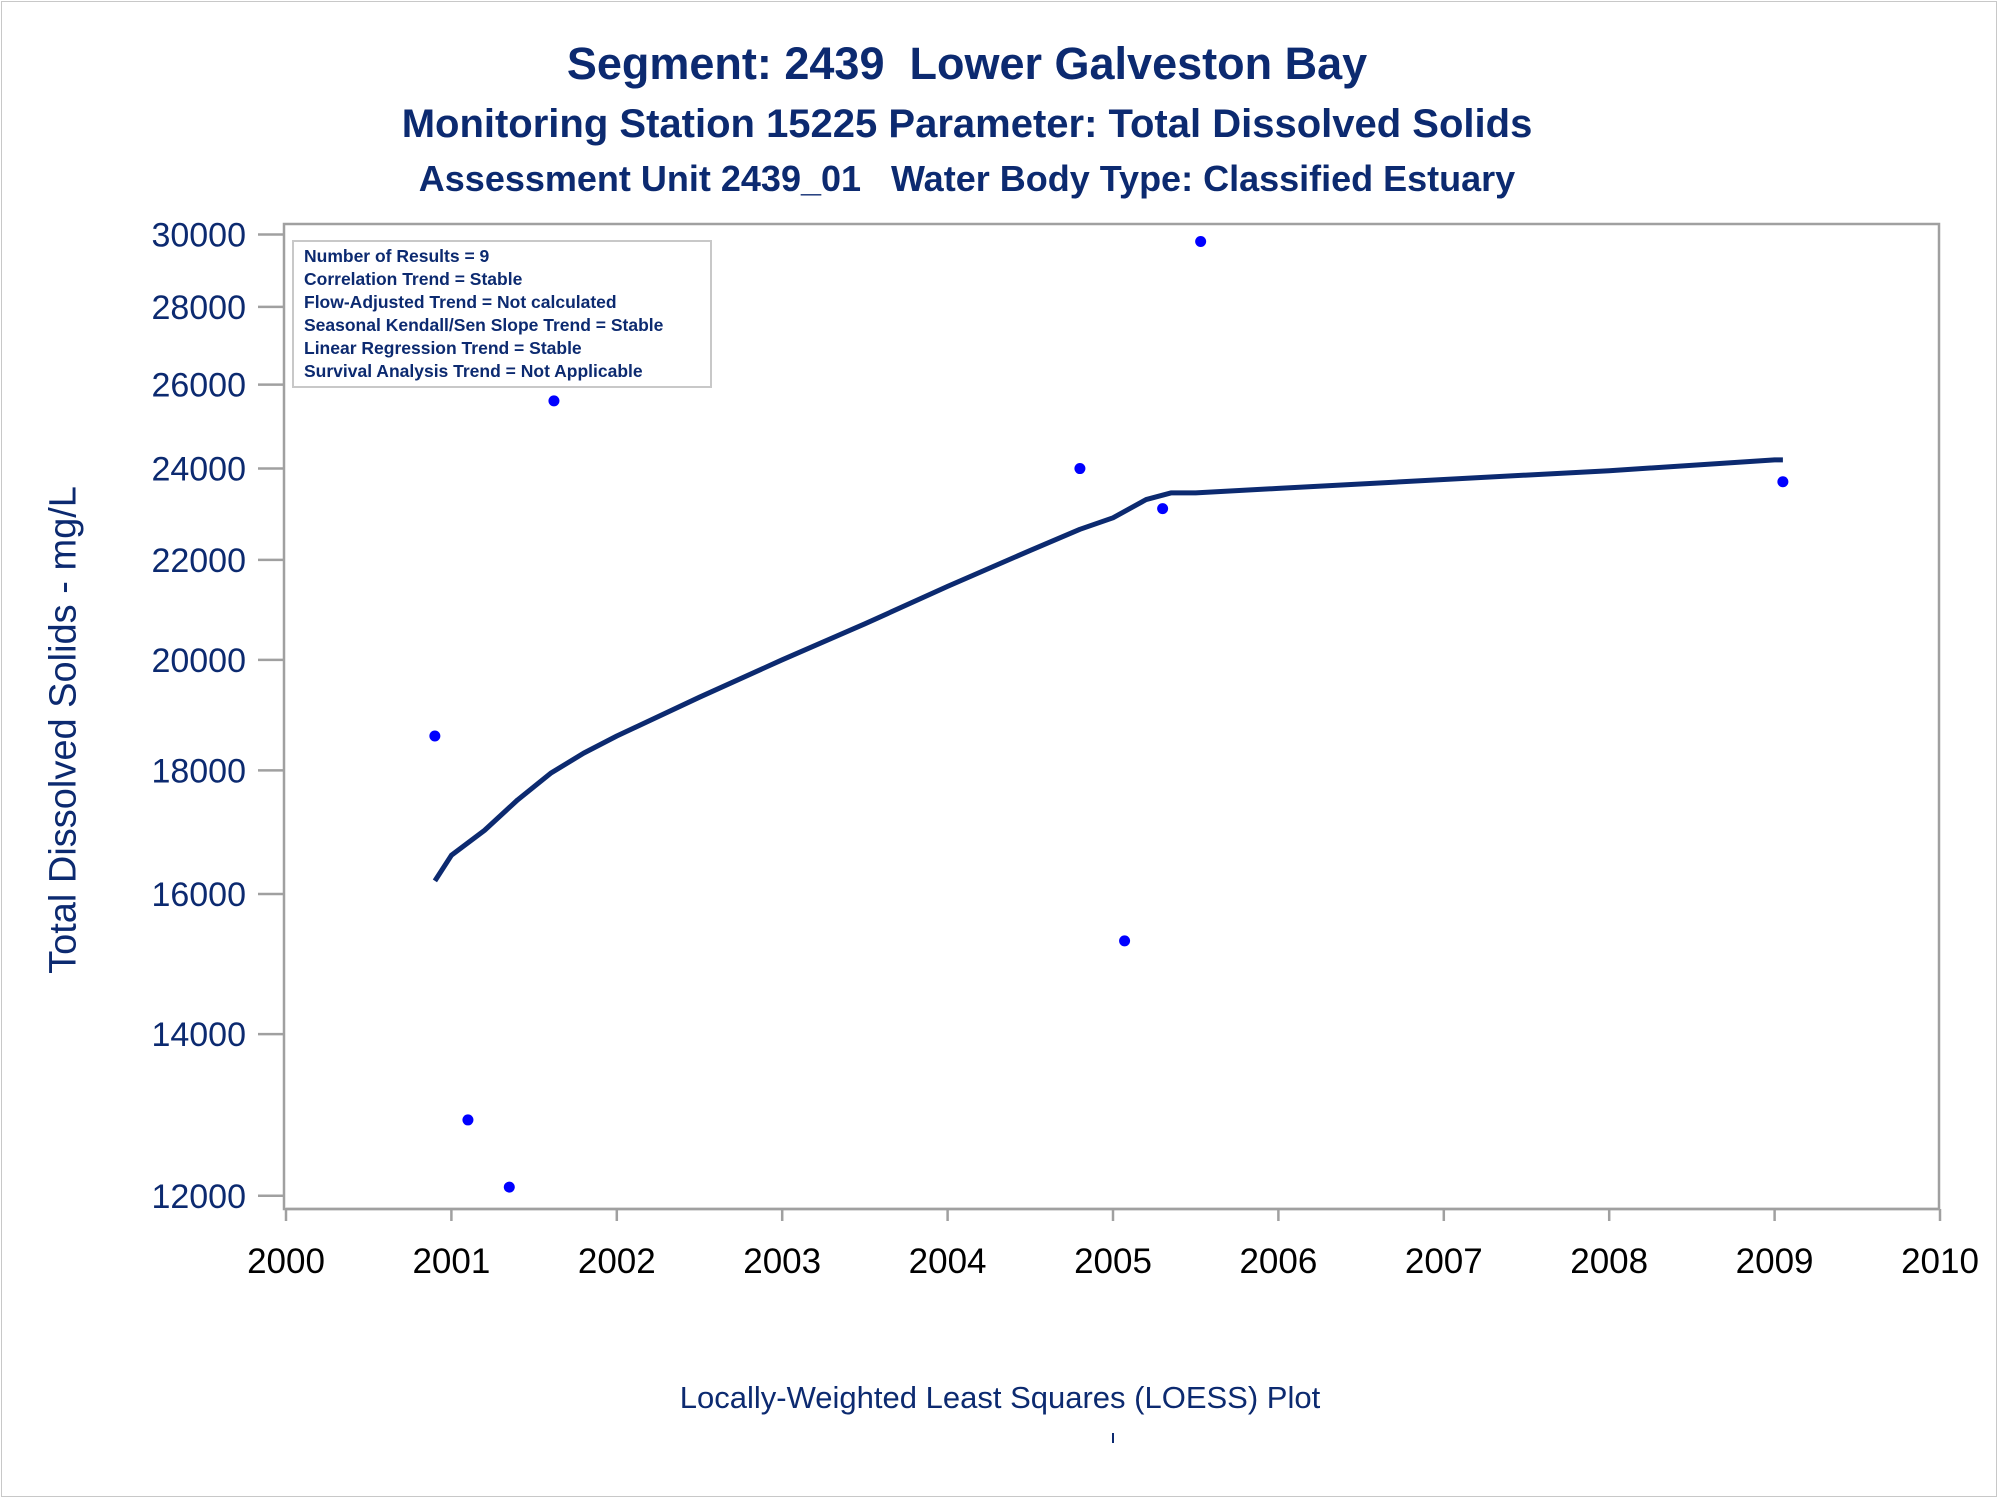  What do you see at coordinates (967, 63) in the screenshot?
I see `chart-title: Segment: 2439 Lower Galveston Bay` at bounding box center [967, 63].